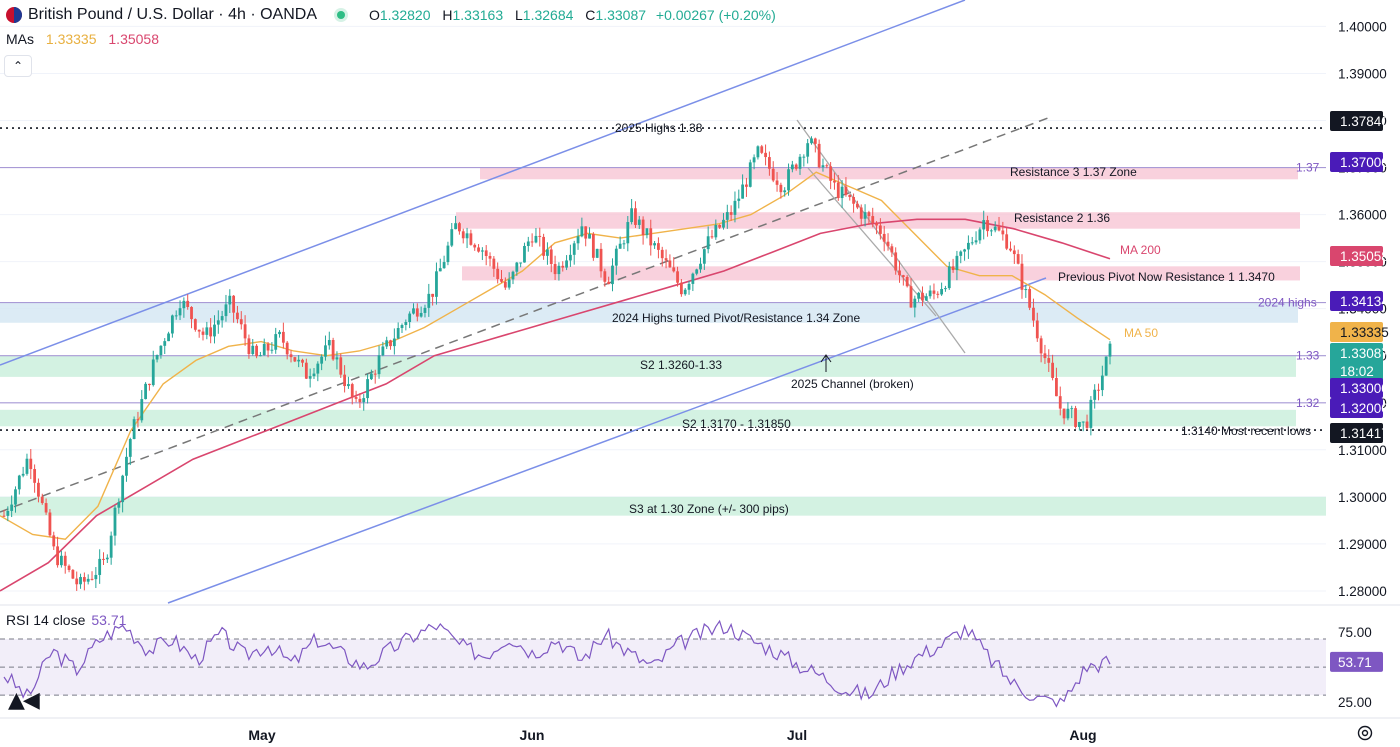 The height and width of the screenshot is (747, 1400). I want to click on price-badge, so click(1356, 332).